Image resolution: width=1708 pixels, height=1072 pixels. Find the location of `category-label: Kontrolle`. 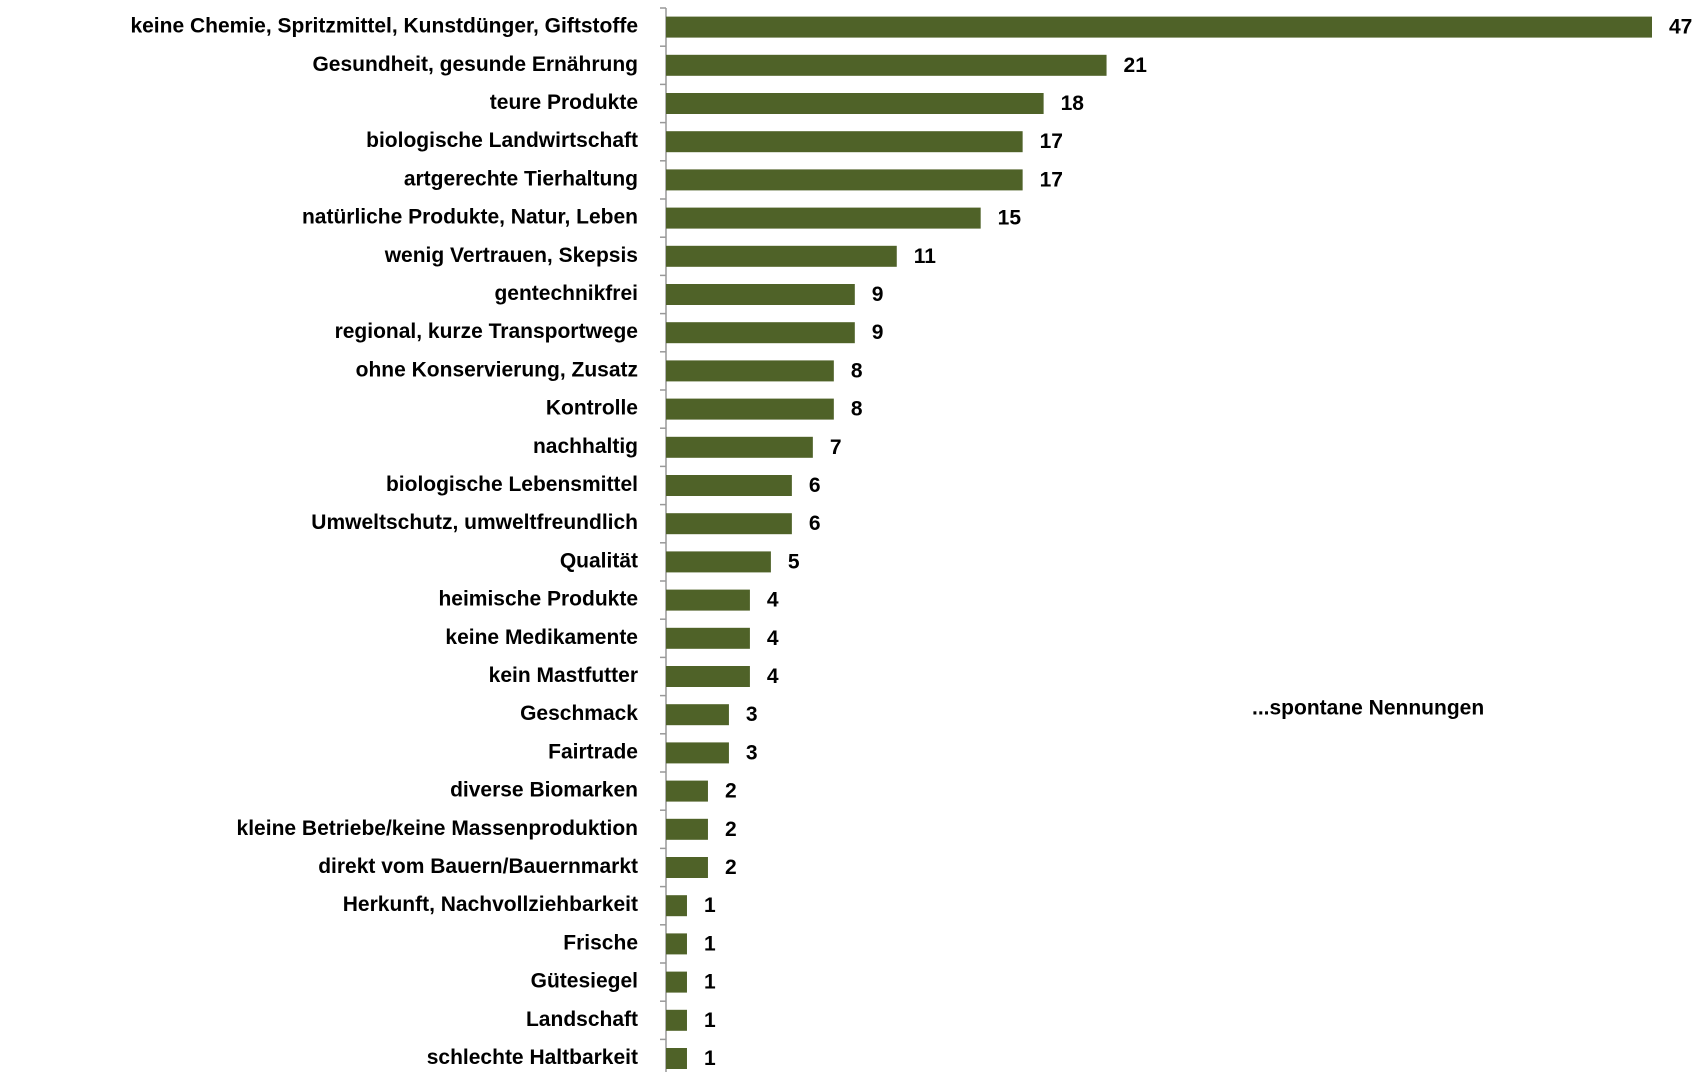

category-label: Kontrolle is located at coordinates (592, 408).